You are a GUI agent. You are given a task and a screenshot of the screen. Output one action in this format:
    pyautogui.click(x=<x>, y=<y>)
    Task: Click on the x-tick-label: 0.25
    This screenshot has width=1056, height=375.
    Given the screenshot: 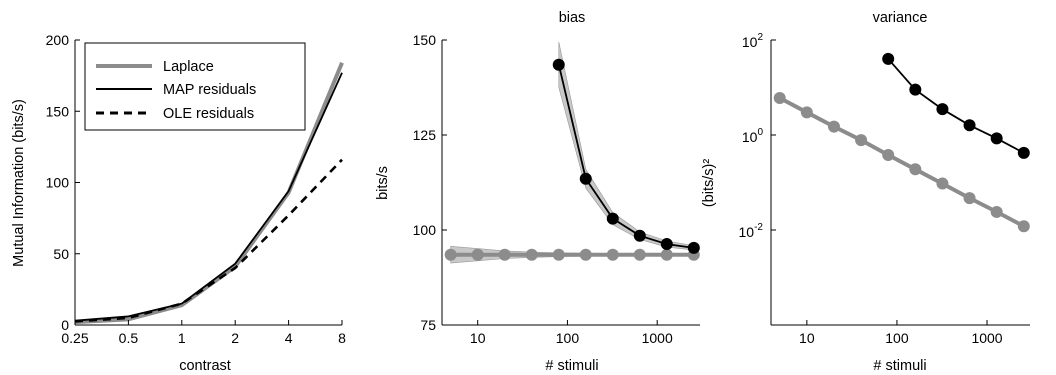 What is the action you would take?
    pyautogui.click(x=74, y=338)
    